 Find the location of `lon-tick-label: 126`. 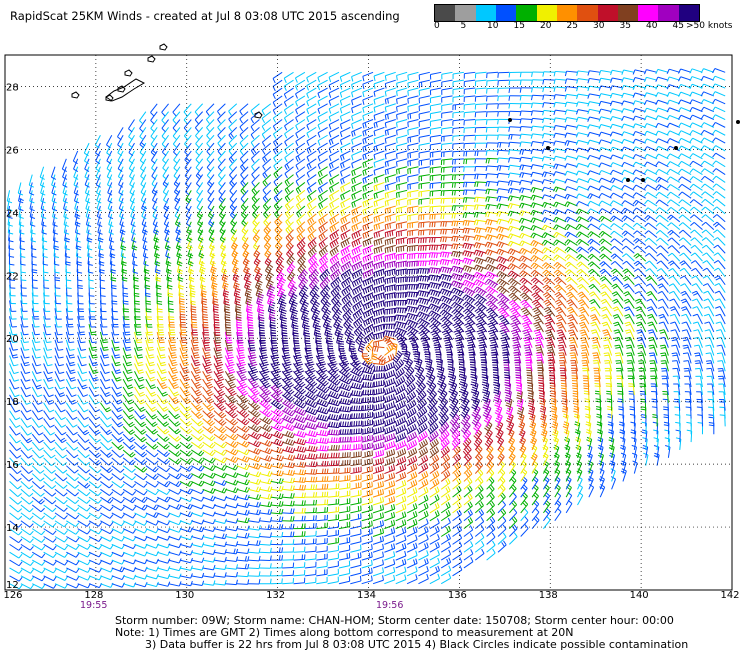

lon-tick-label: 126 is located at coordinates (12, 595).